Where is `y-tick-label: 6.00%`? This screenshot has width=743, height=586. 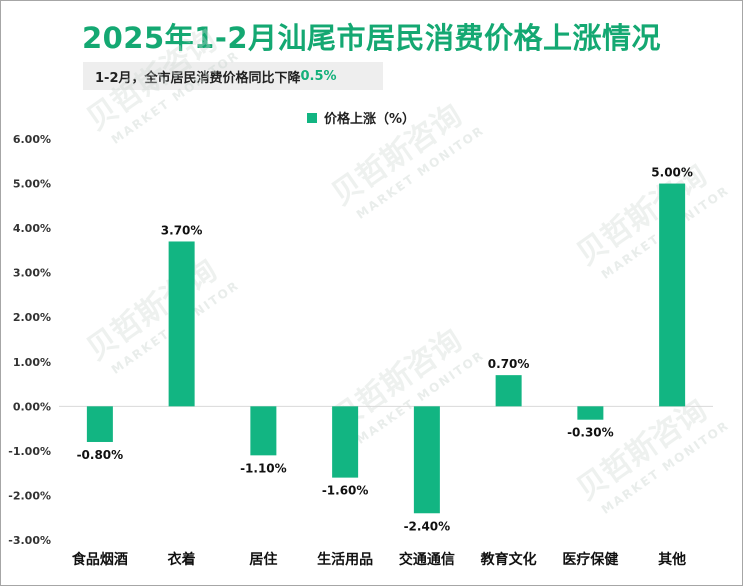
y-tick-label: 6.00% is located at coordinates (32, 139).